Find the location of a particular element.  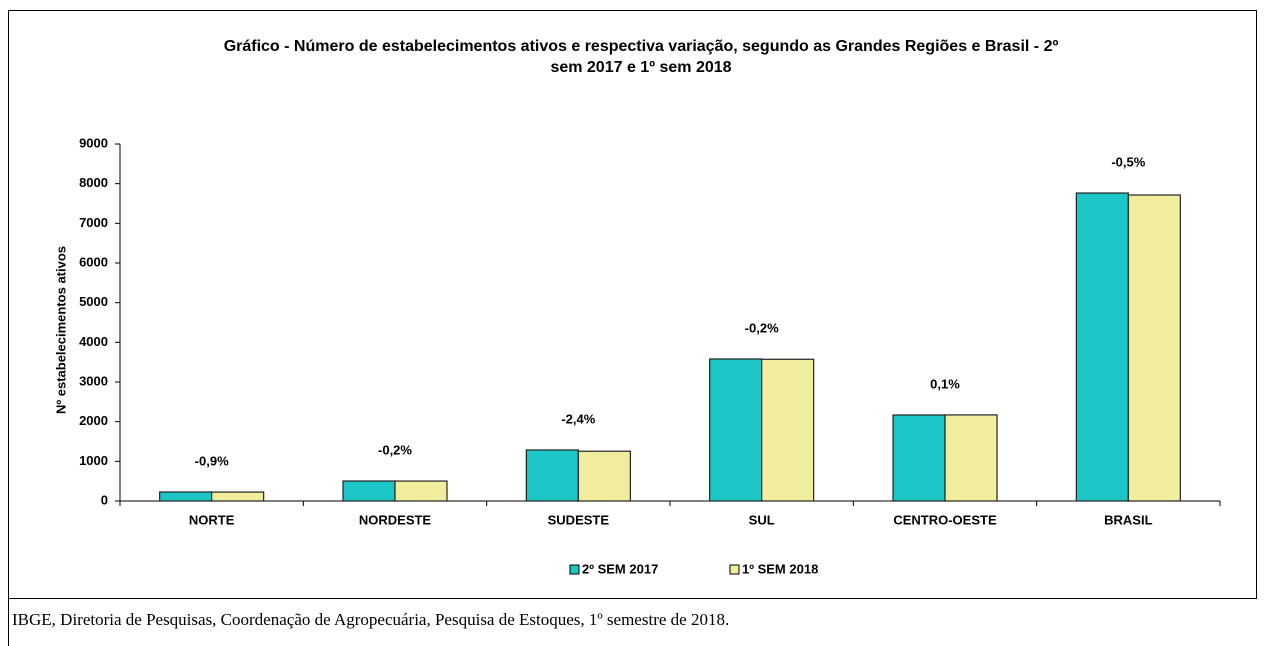

x-tick-label: BRASIL is located at coordinates (1128, 519).